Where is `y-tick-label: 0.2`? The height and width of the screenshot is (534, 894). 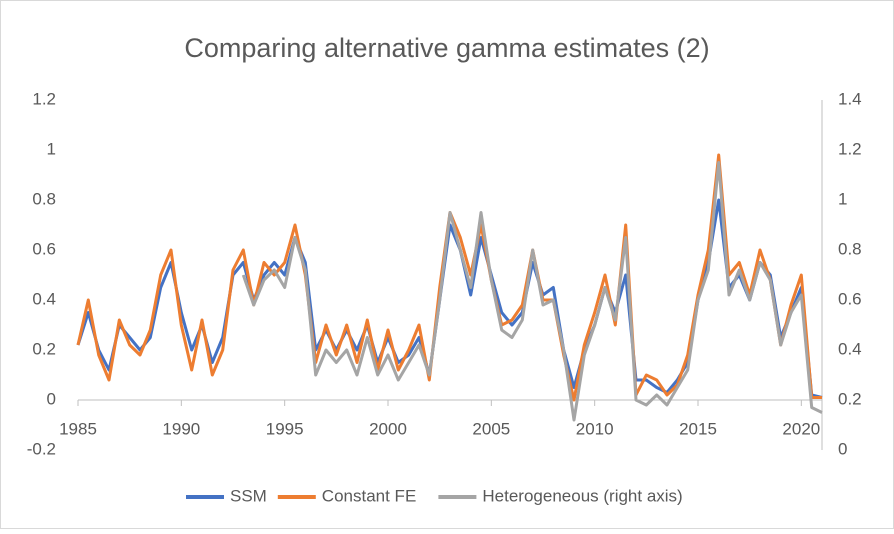 y-tick-label: 0.2 is located at coordinates (44, 348).